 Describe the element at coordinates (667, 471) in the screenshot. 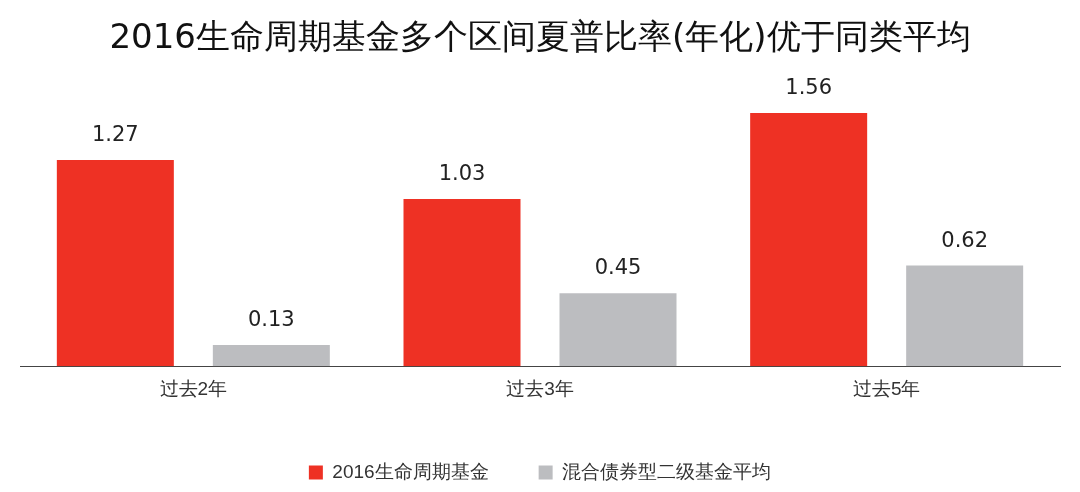

I see `legend-label: 混合债券型二级基金平均` at that location.